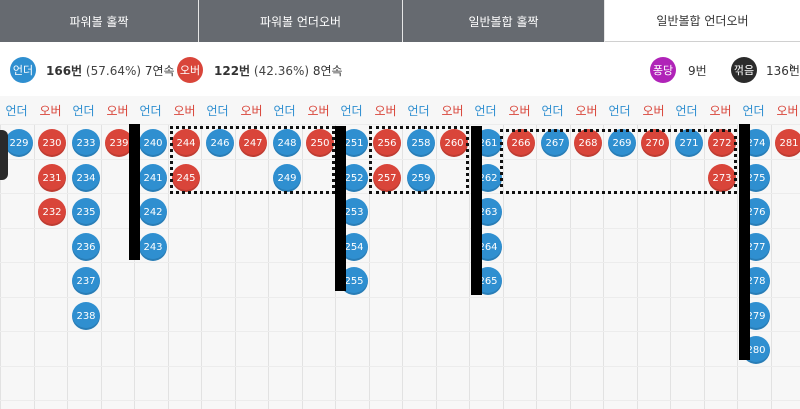 The height and width of the screenshot is (409, 800). Describe the element at coordinates (655, 143) in the screenshot. I see `result-ball-over: 270` at that location.